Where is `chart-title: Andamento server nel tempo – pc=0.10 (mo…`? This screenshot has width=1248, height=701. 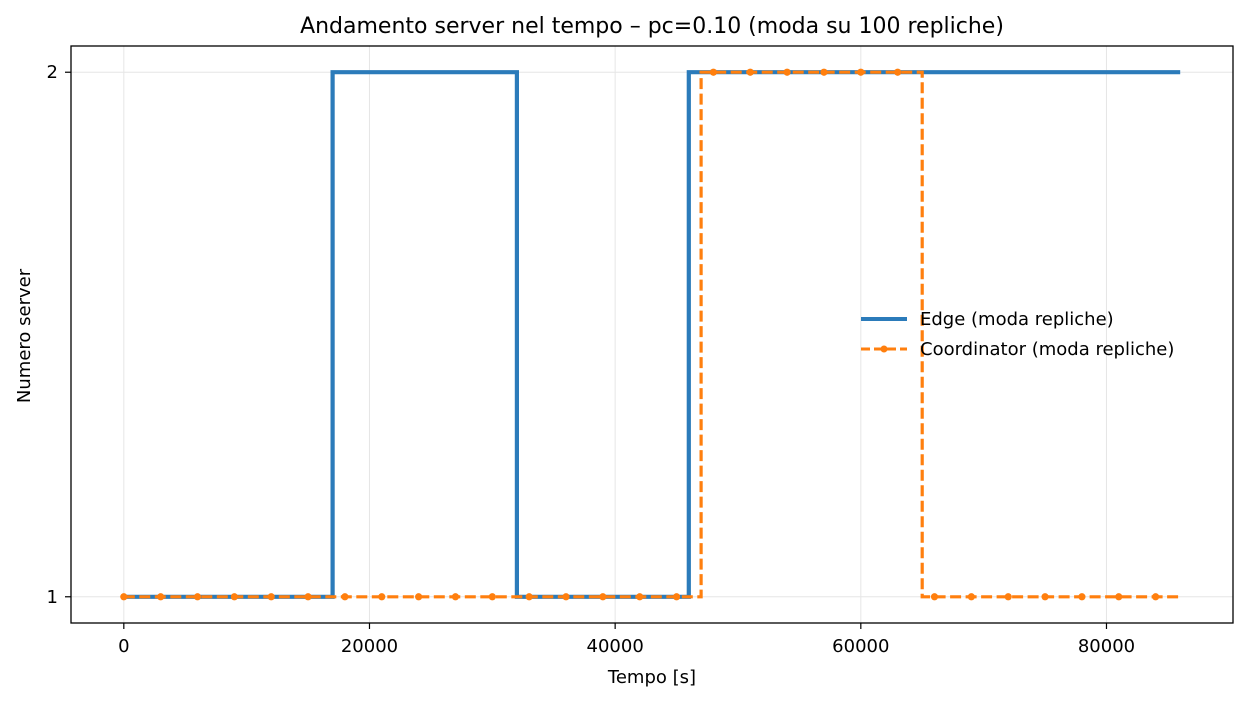
chart-title: Andamento server nel tempo – pc=0.10 (mo… is located at coordinates (652, 26).